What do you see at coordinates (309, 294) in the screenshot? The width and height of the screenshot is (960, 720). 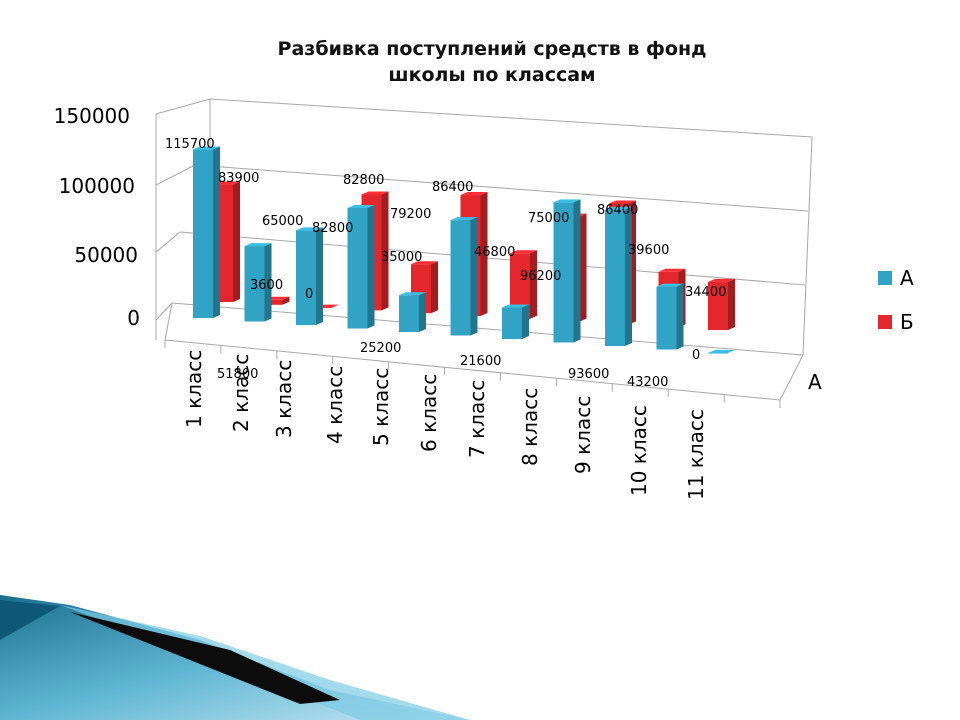 I see `data-label-b: 0` at bounding box center [309, 294].